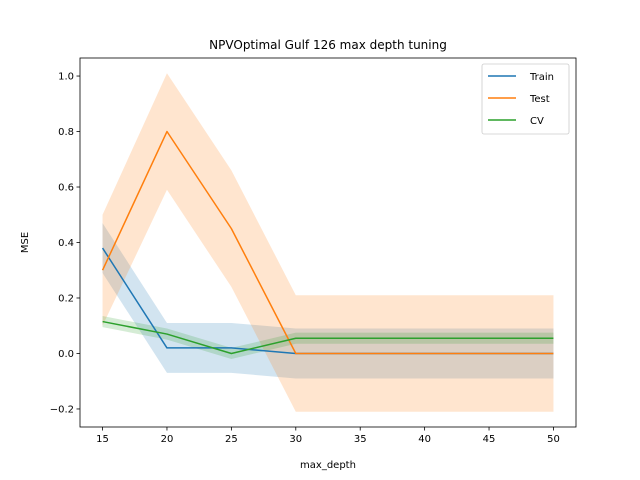  What do you see at coordinates (295, 439) in the screenshot?
I see `x-tick-label: 30` at bounding box center [295, 439].